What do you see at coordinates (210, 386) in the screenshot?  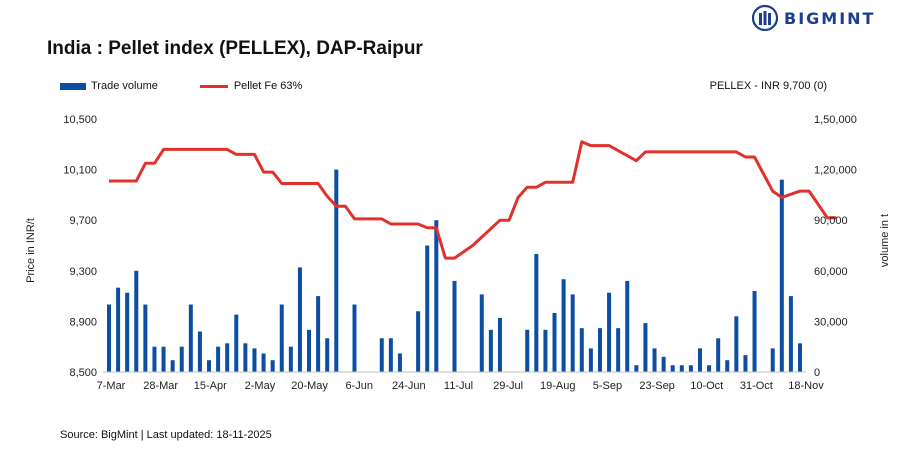 I see `x-tick-label: 15-Apr` at bounding box center [210, 386].